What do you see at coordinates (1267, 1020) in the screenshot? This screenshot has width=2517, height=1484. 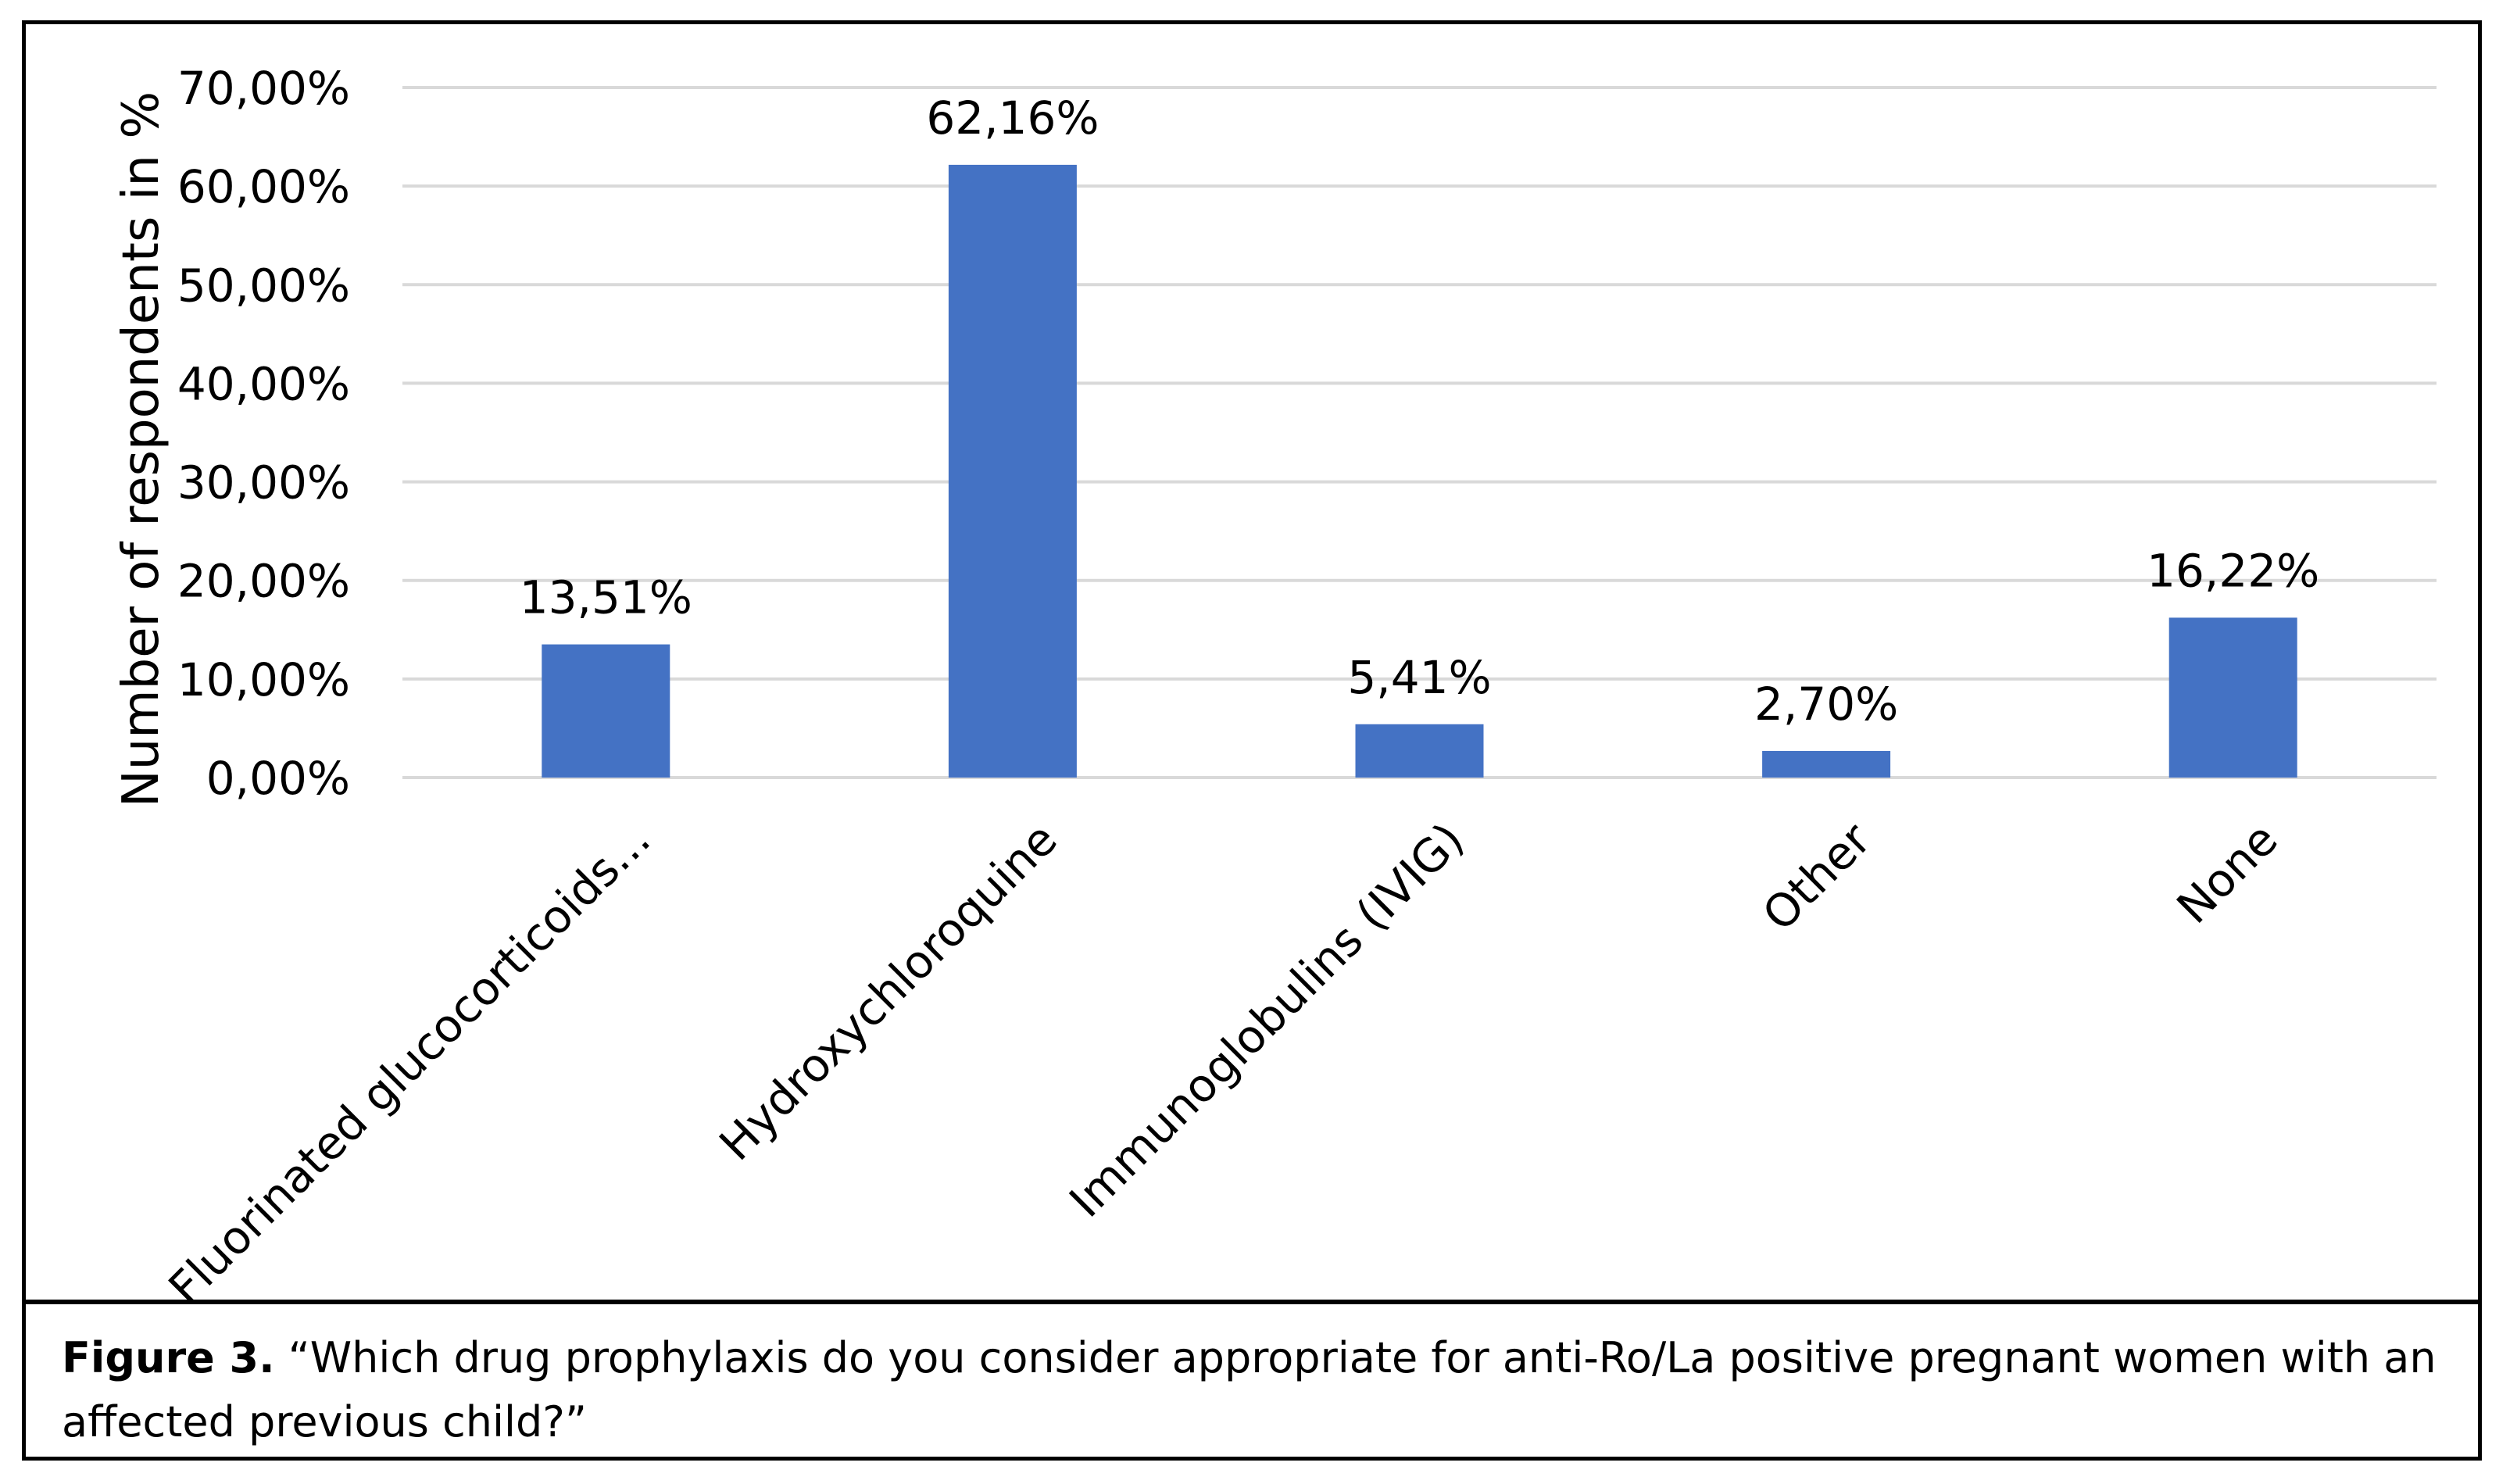 I see `x-tick-label: Immunoglobulins (IVIG)` at bounding box center [1267, 1020].